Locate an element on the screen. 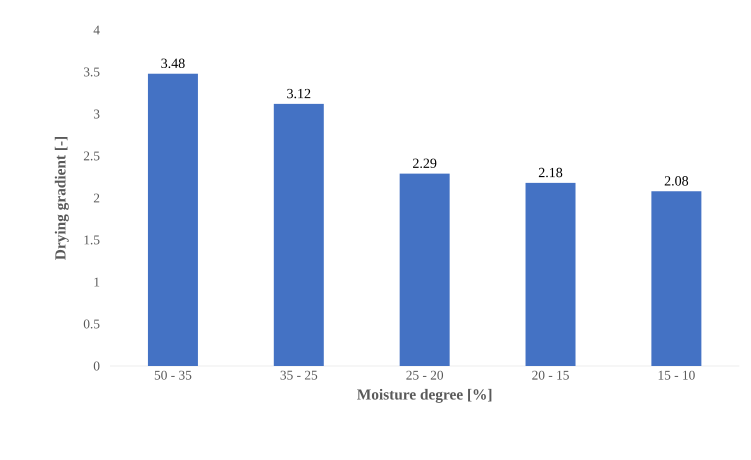  data-label: 3.12 is located at coordinates (298, 93).